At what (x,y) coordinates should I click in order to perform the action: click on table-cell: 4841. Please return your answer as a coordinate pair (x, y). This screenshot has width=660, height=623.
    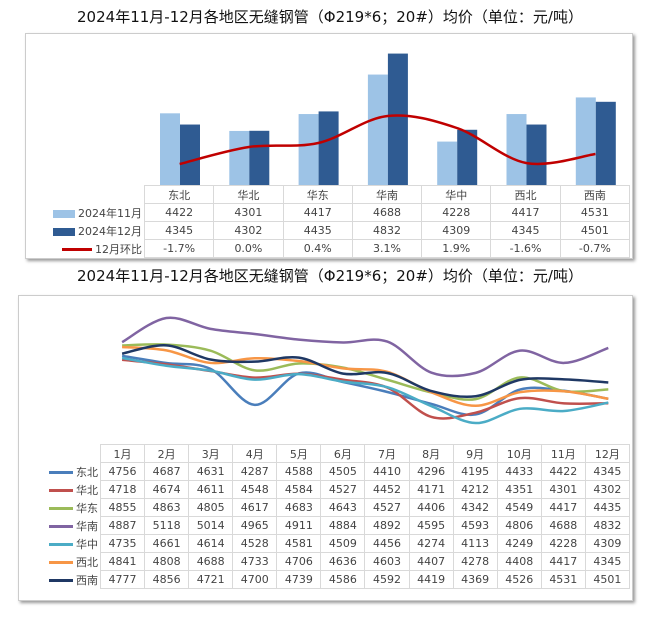
    Looking at the image, I should click on (122, 561).